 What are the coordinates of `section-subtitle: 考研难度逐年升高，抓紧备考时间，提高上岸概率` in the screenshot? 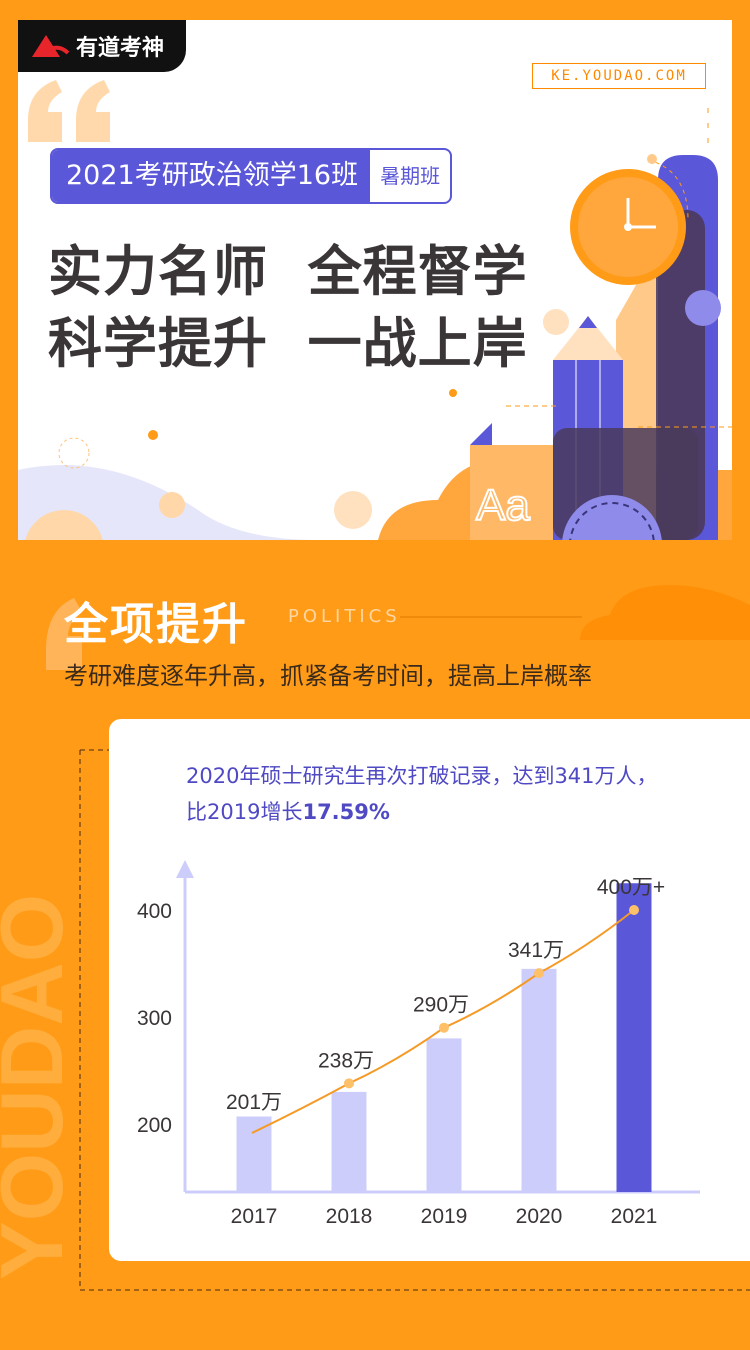 It's located at (328, 676).